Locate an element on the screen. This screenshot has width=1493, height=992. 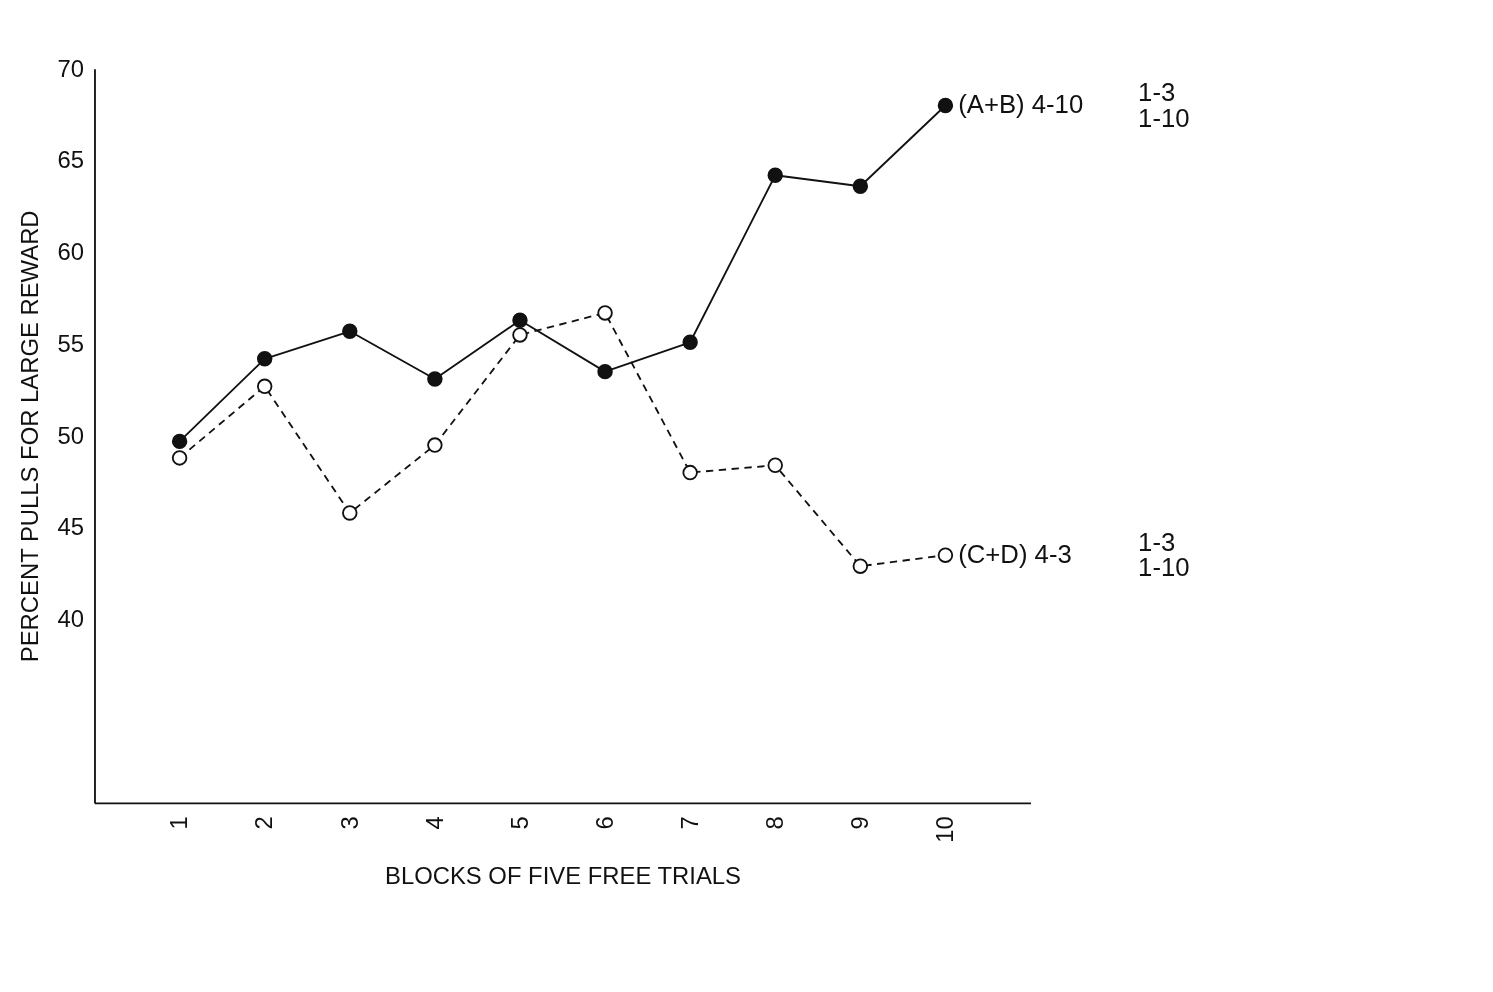
x-tick-label: 5 is located at coordinates (519, 823).